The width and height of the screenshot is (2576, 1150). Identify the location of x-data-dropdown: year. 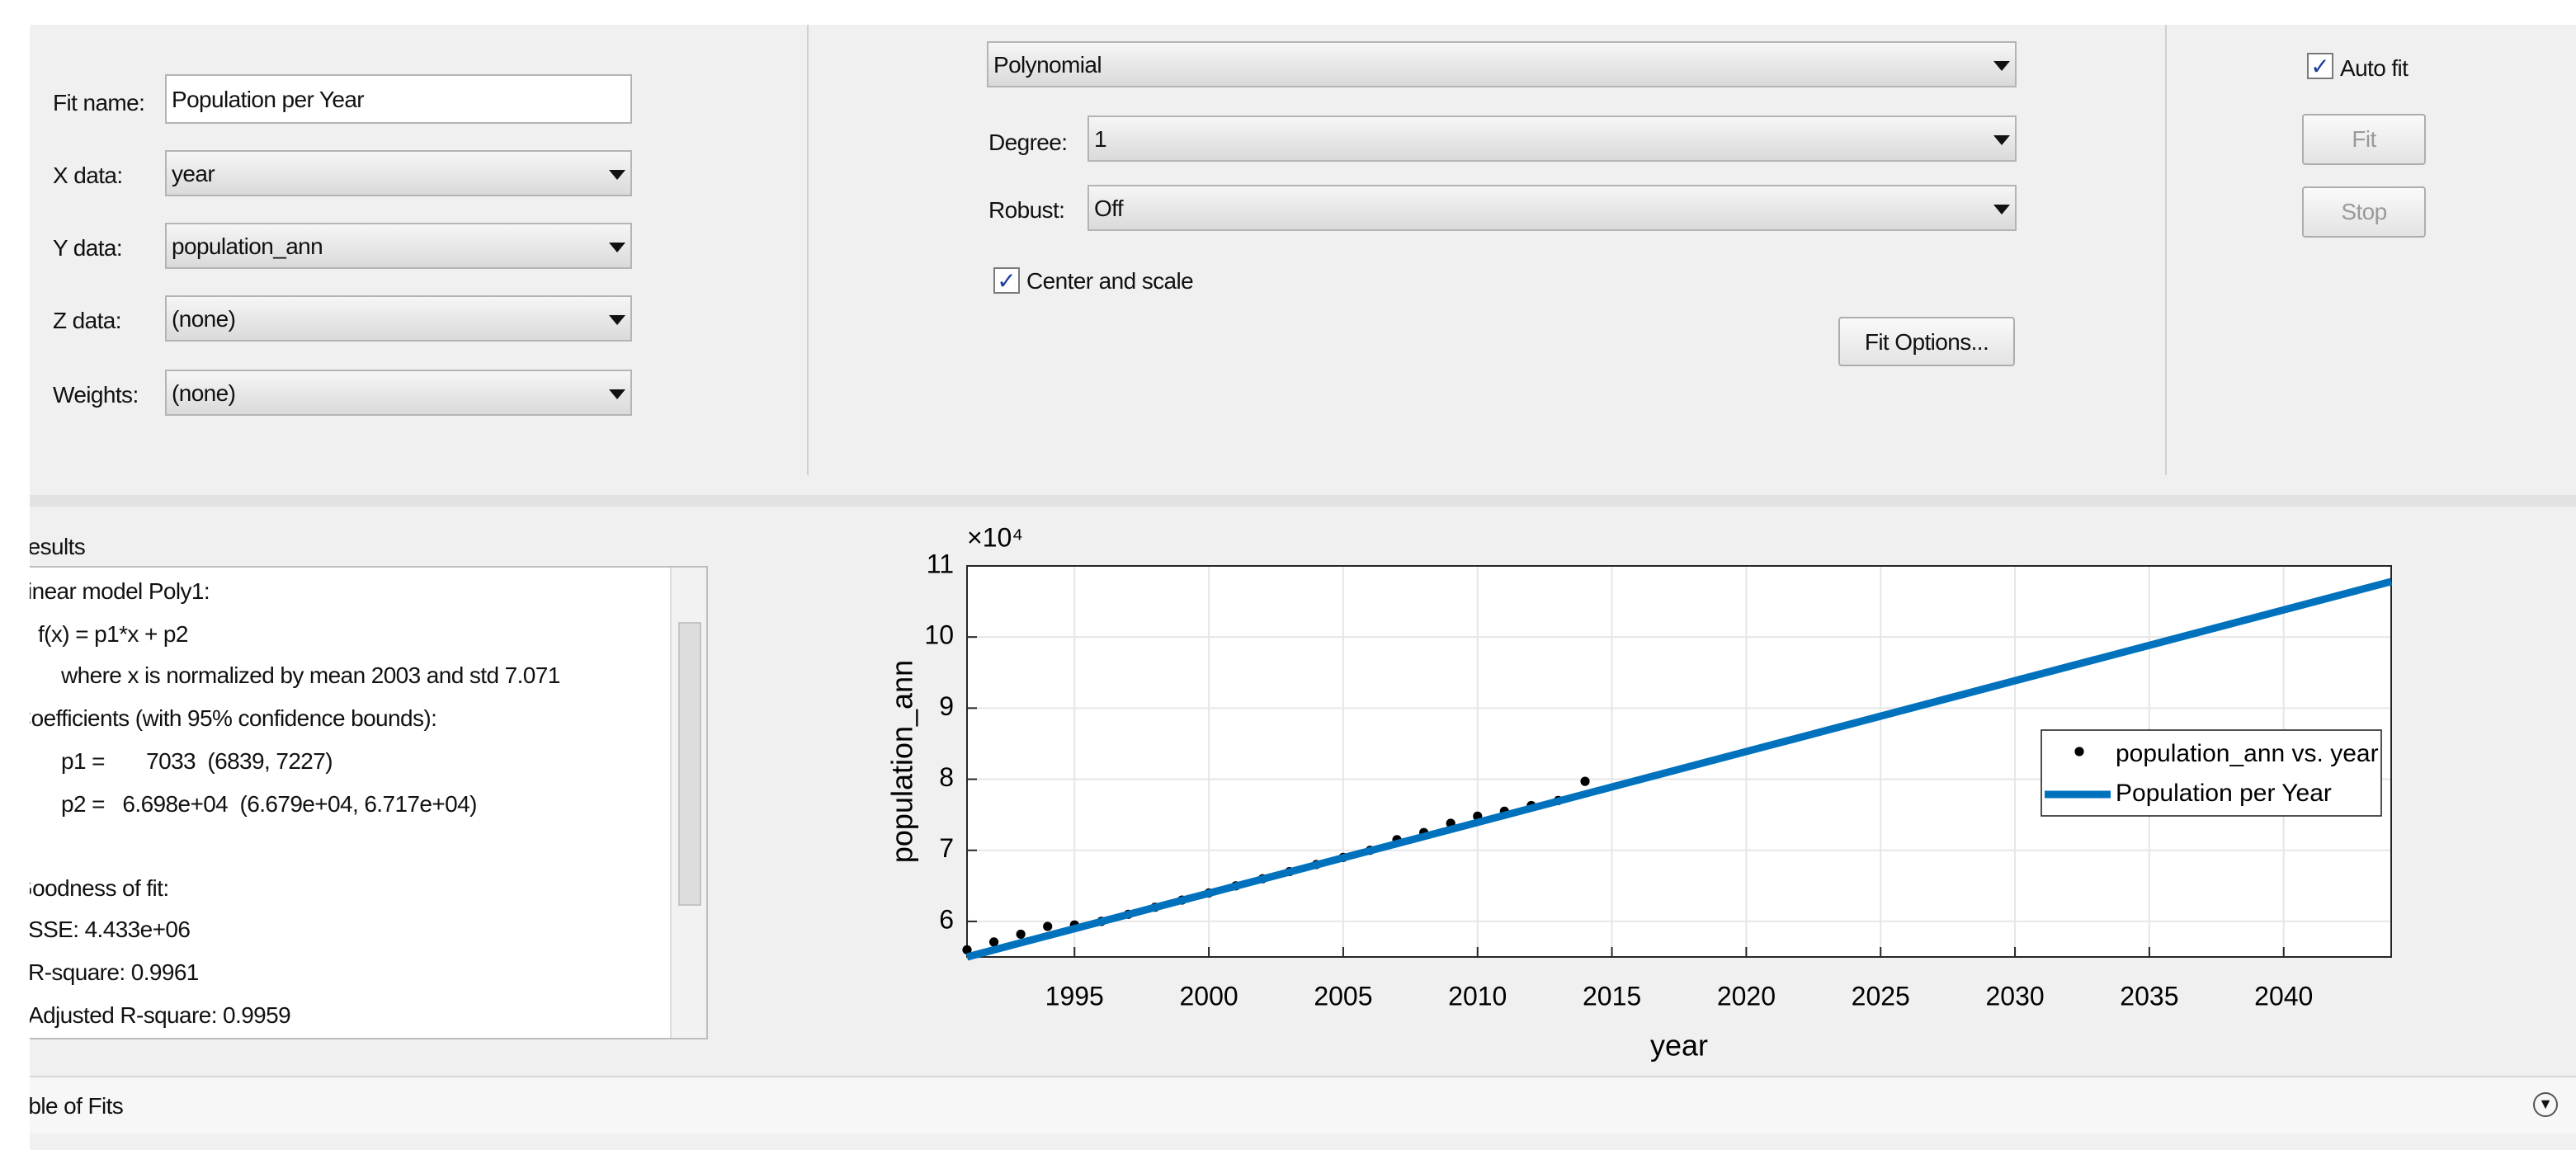
(398, 173).